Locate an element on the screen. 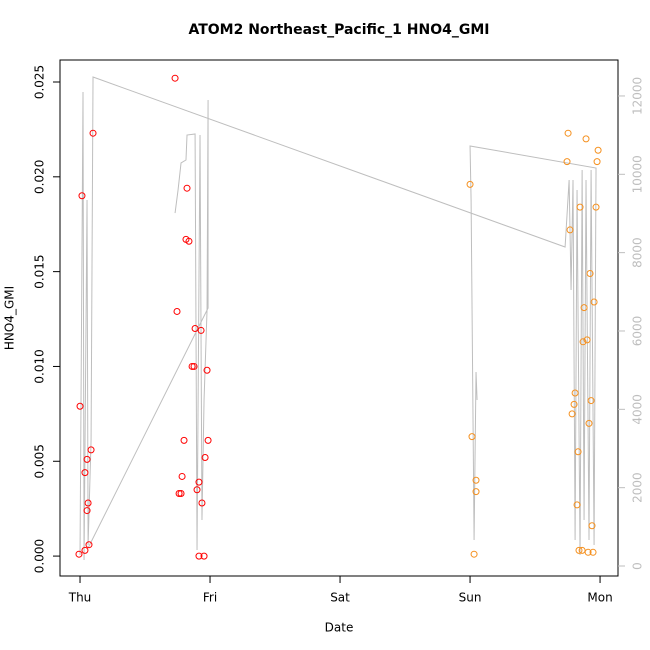 The image size is (650, 650). y-tick-label: 0.020 is located at coordinates (40, 177).